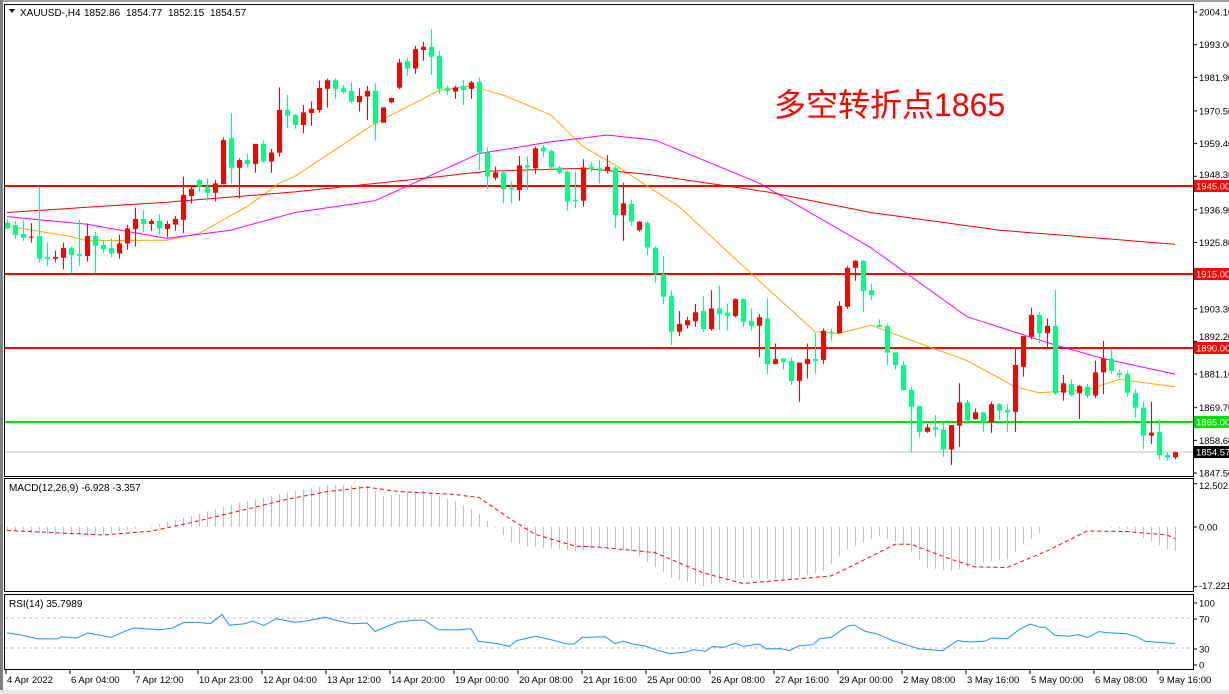 Image resolution: width=1229 pixels, height=694 pixels. I want to click on rsi-title: RSI(14) 35.7989, so click(46, 604).